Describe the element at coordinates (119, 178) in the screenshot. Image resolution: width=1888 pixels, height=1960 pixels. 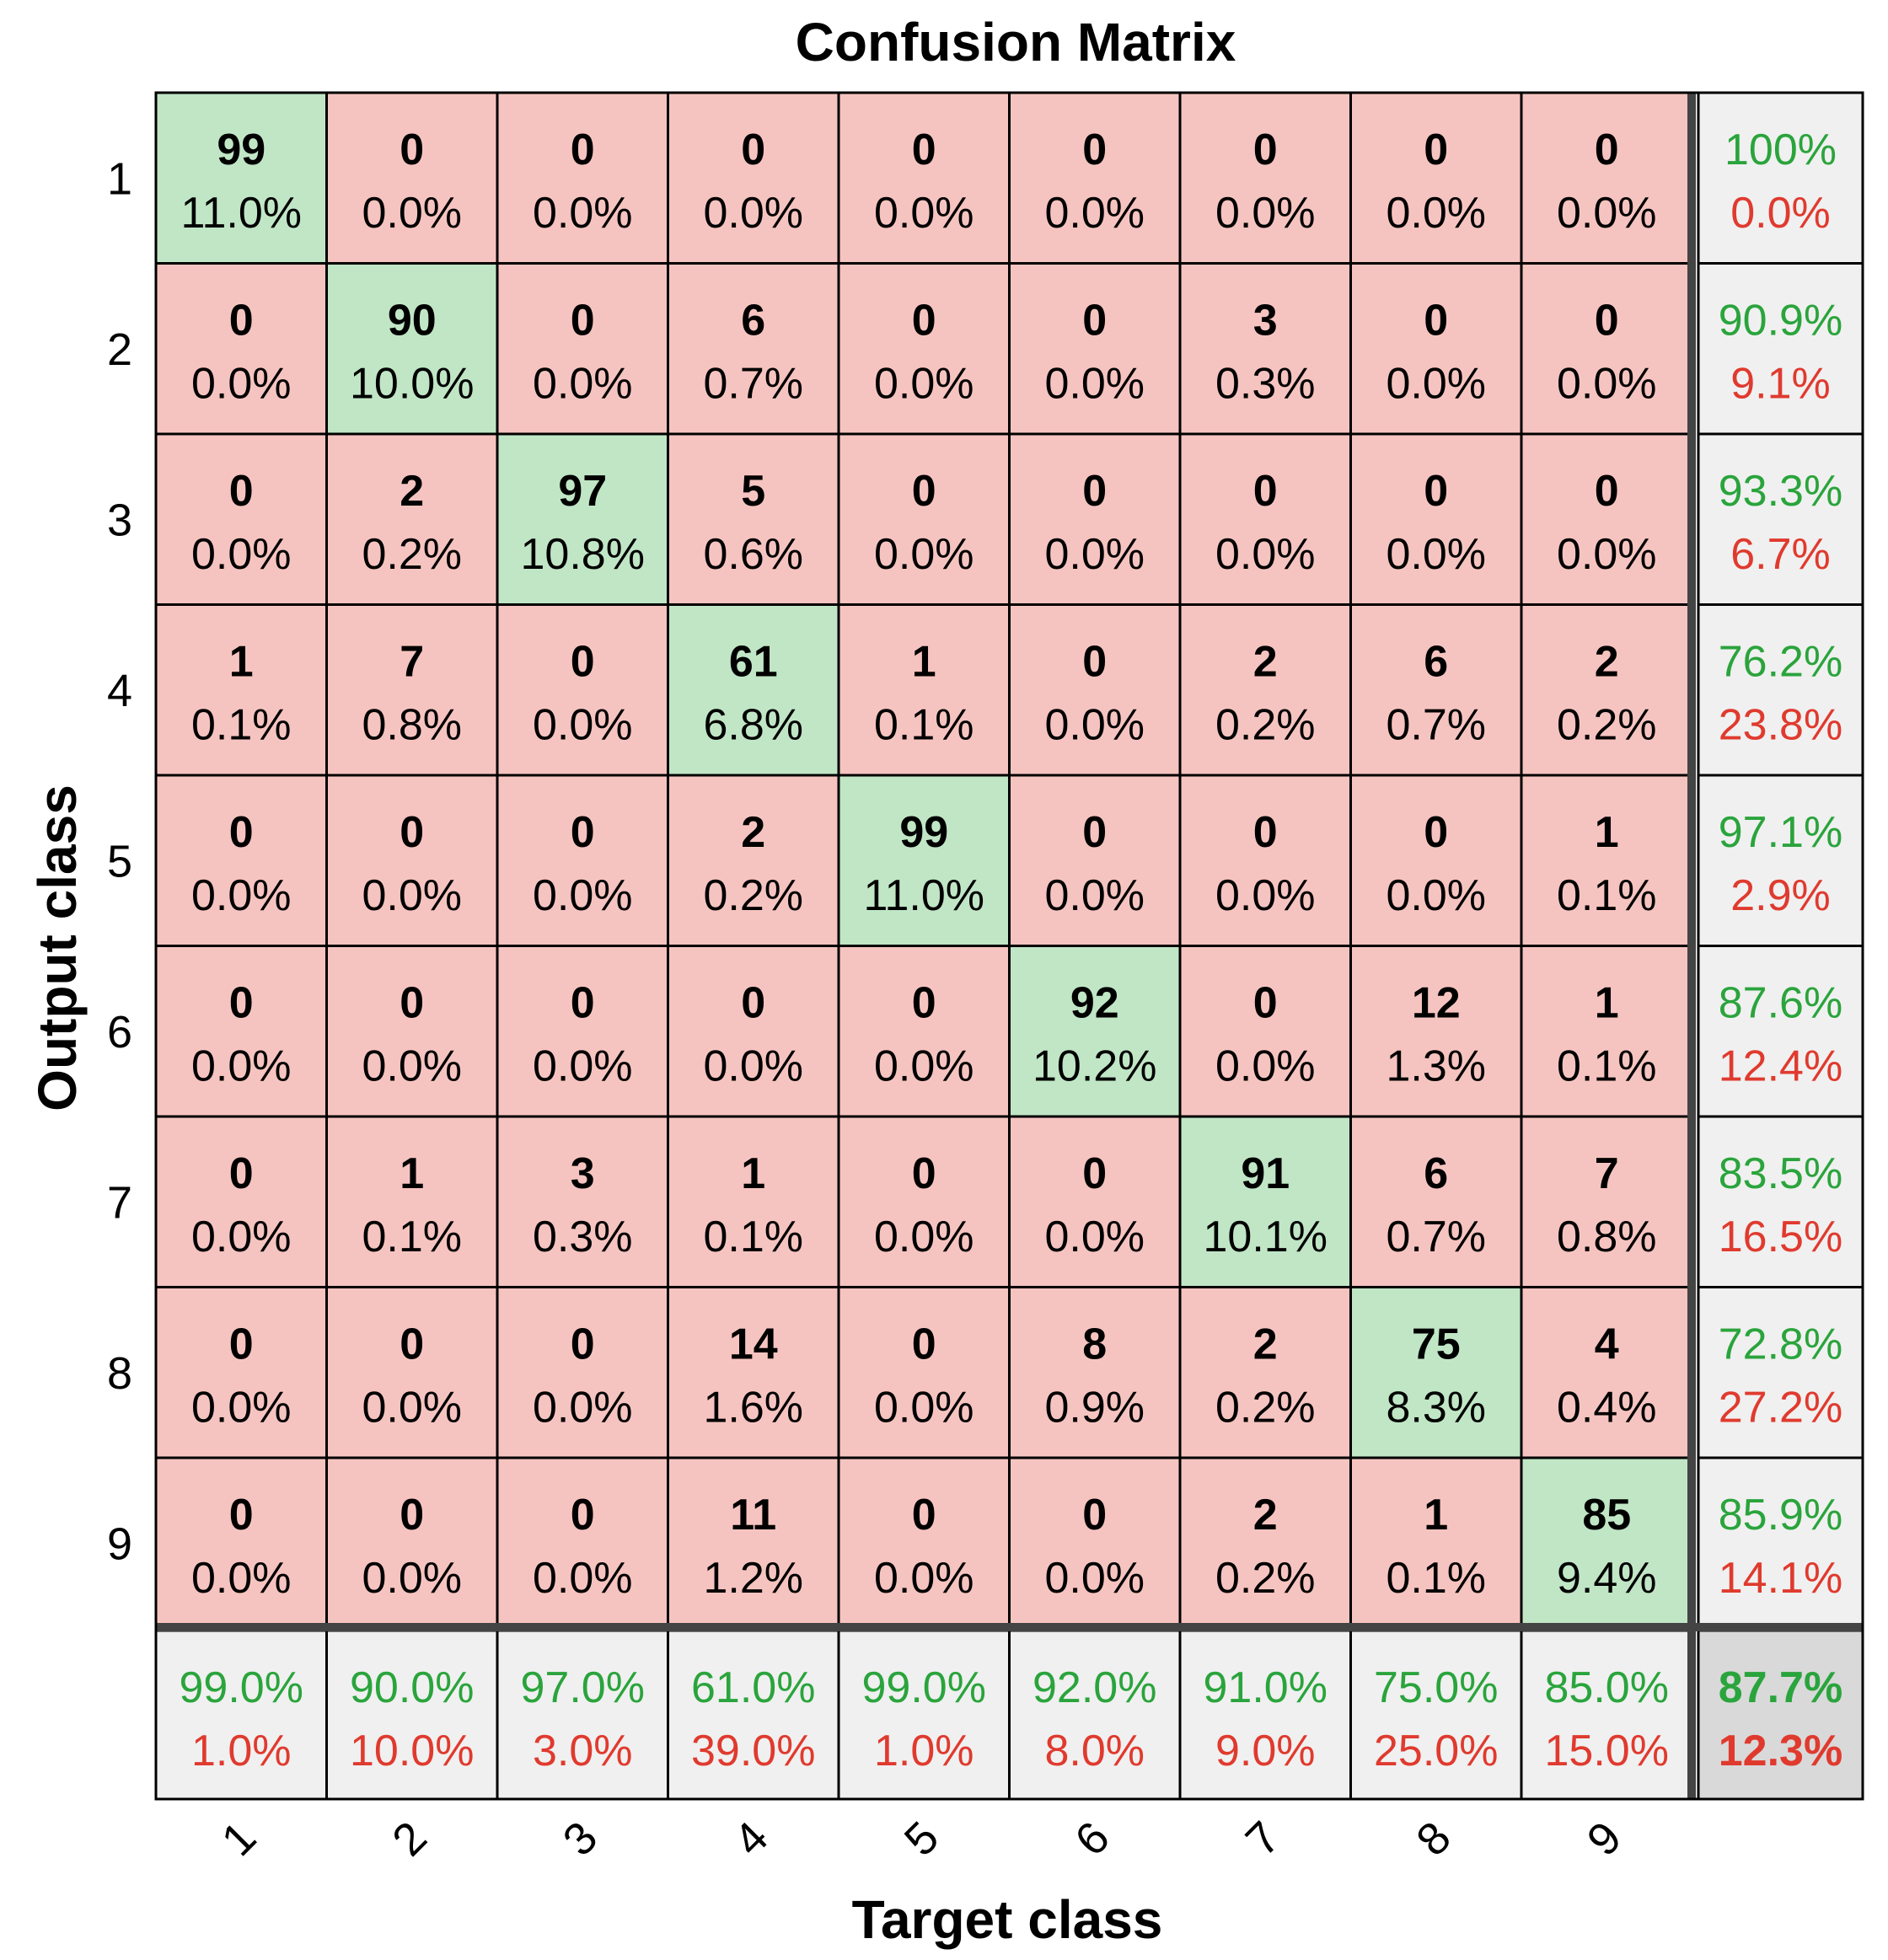
I see `y-tick-label: 1` at that location.